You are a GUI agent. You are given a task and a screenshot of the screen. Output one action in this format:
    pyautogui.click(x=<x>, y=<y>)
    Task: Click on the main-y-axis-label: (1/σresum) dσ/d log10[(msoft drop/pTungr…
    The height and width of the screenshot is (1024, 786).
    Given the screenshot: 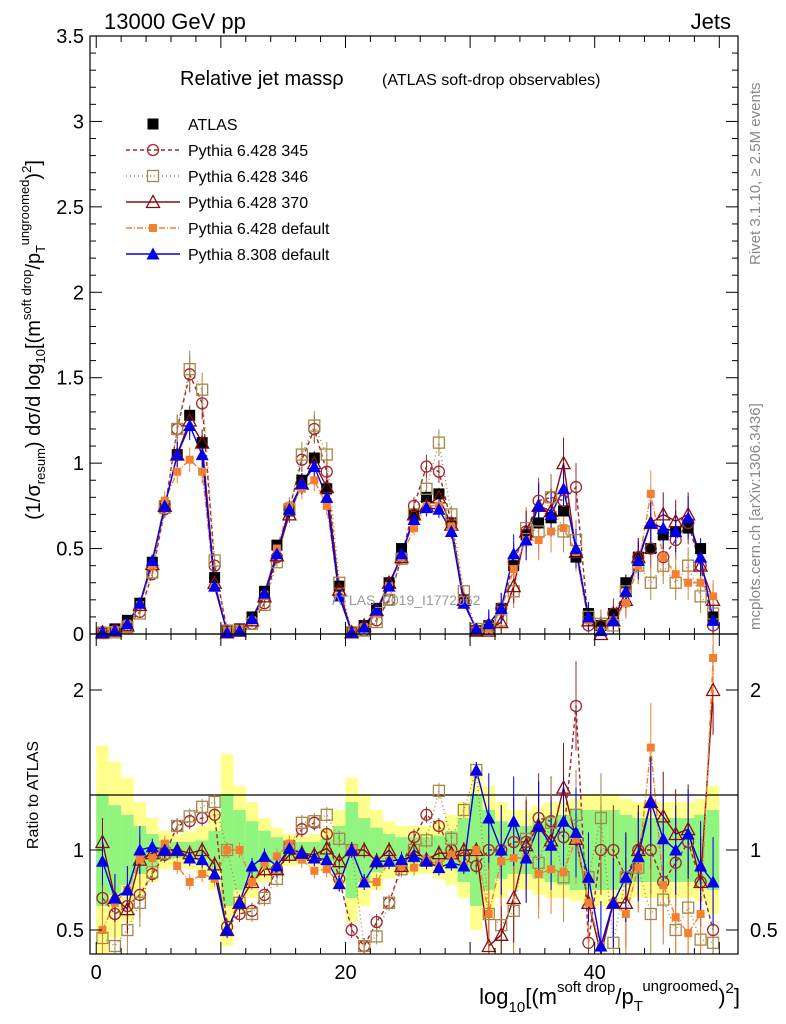 What is the action you would take?
    pyautogui.click(x=32, y=340)
    